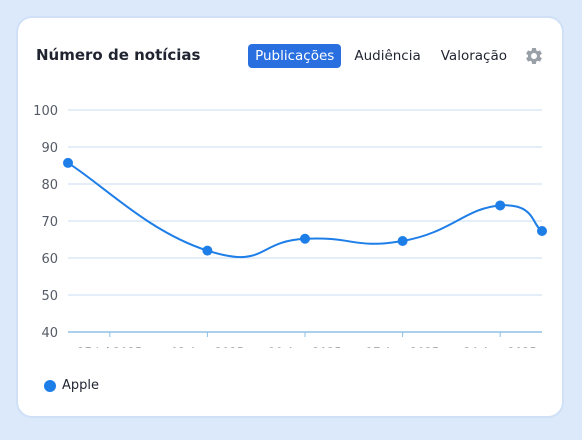 This screenshot has width=582, height=440. I want to click on tab-valoracao: Valoração, so click(474, 56).